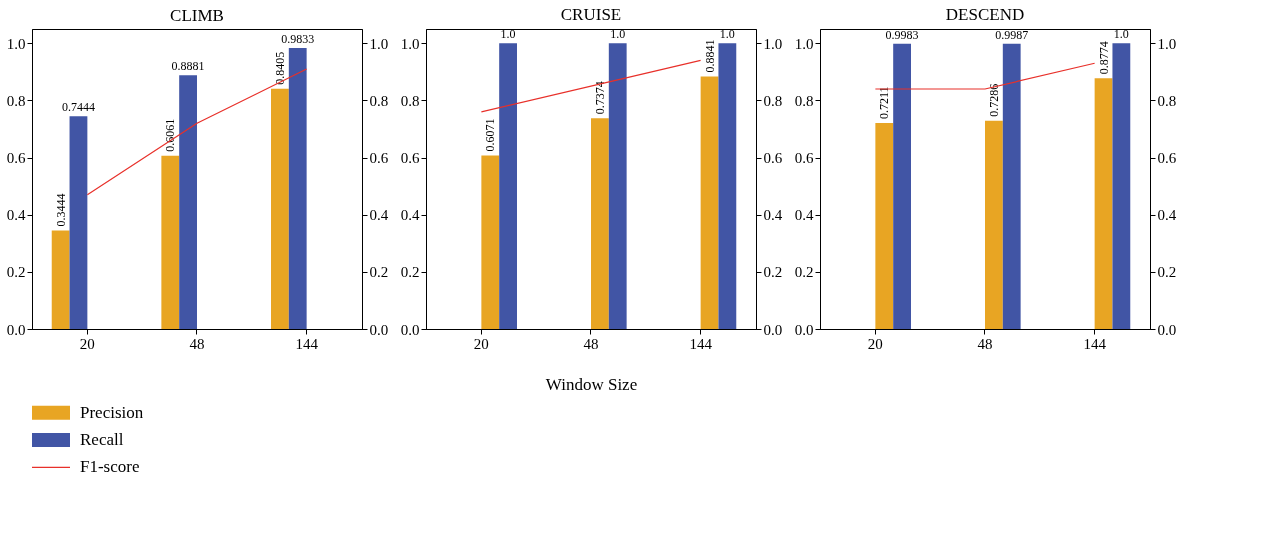 This screenshot has width=1271, height=540. I want to click on chart-title: CRUISE, so click(591, 15).